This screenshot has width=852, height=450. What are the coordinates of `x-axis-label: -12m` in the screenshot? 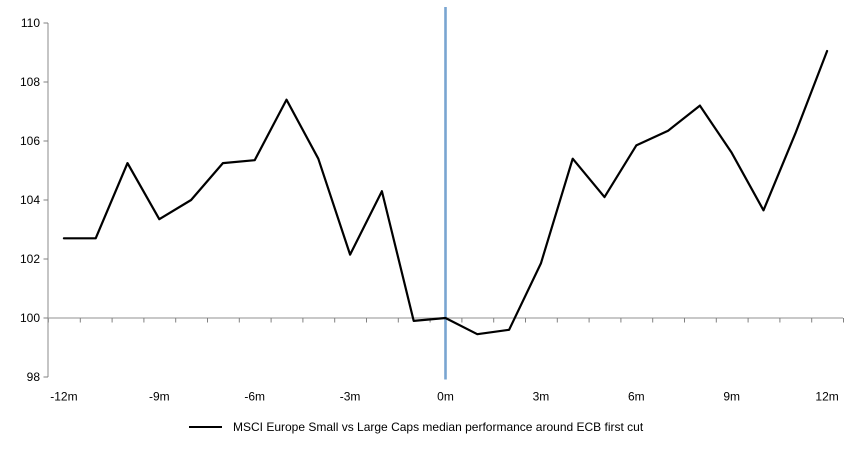 It's located at (63, 397).